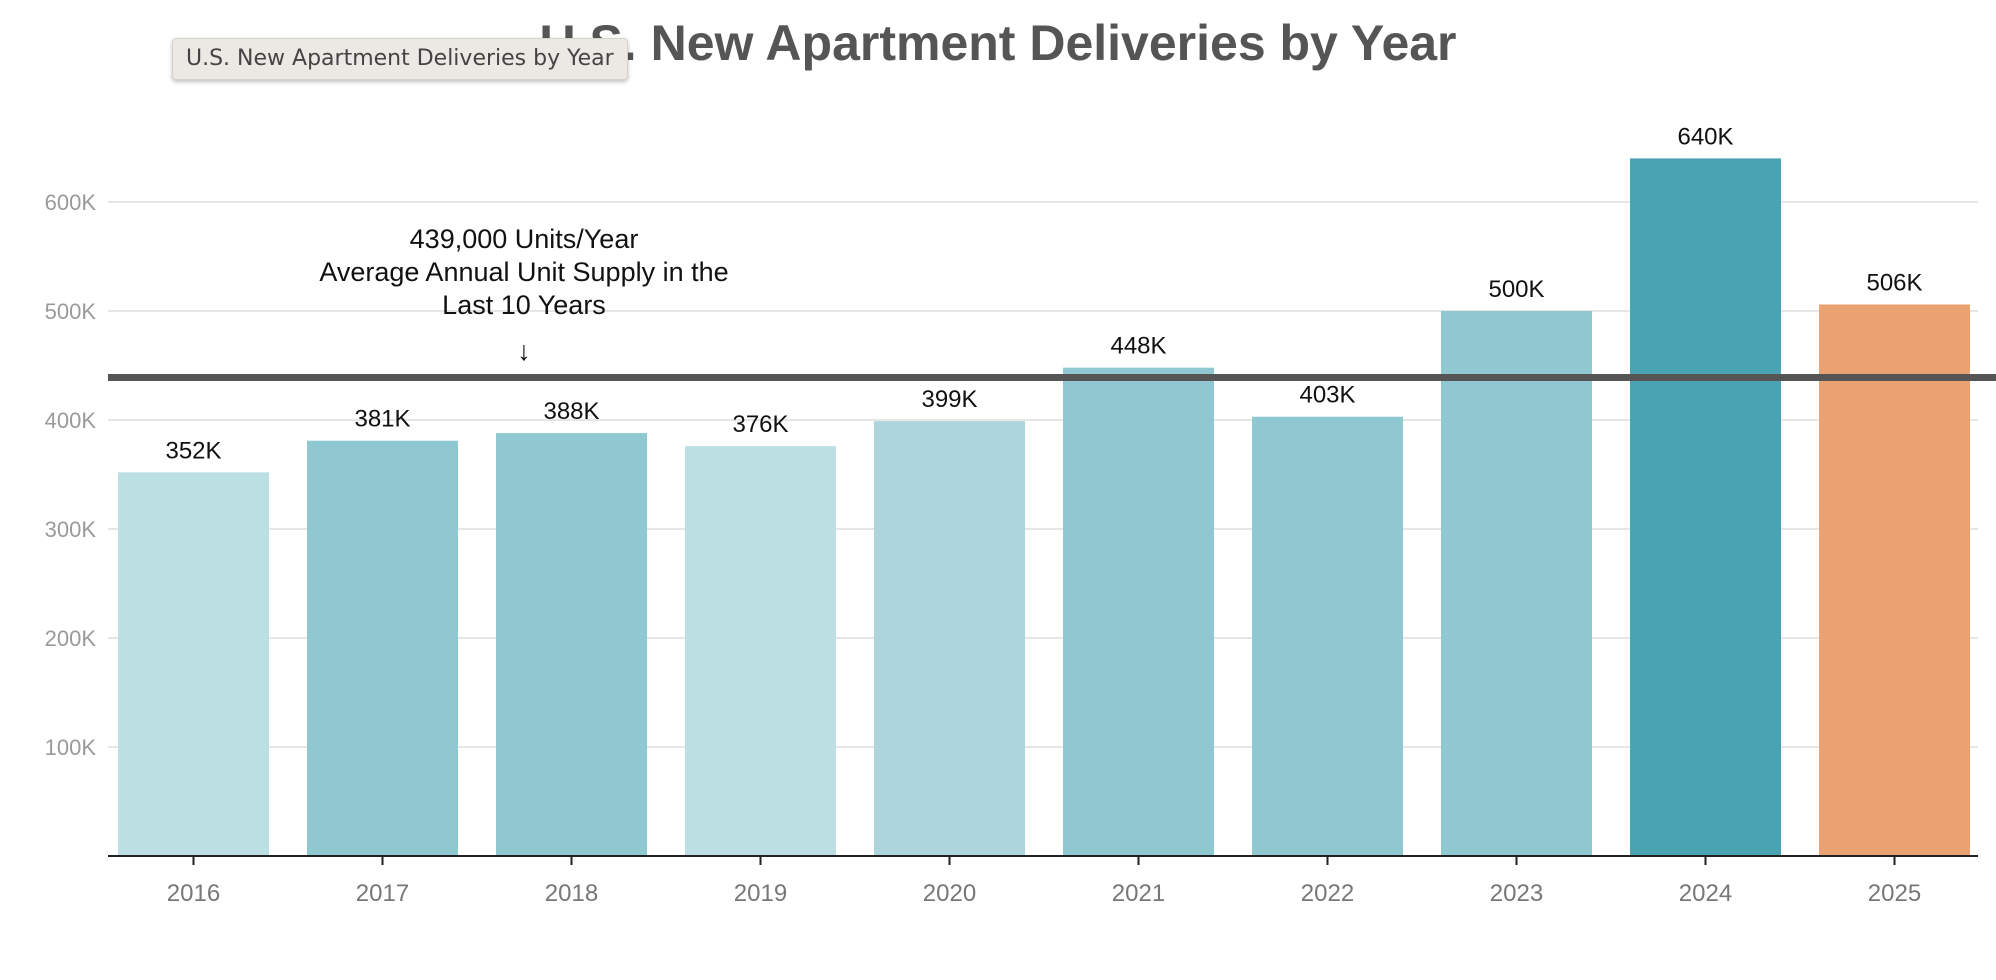 This screenshot has height=980, width=1996. Describe the element at coordinates (71, 420) in the screenshot. I see `y-tick-label: 400K` at that location.